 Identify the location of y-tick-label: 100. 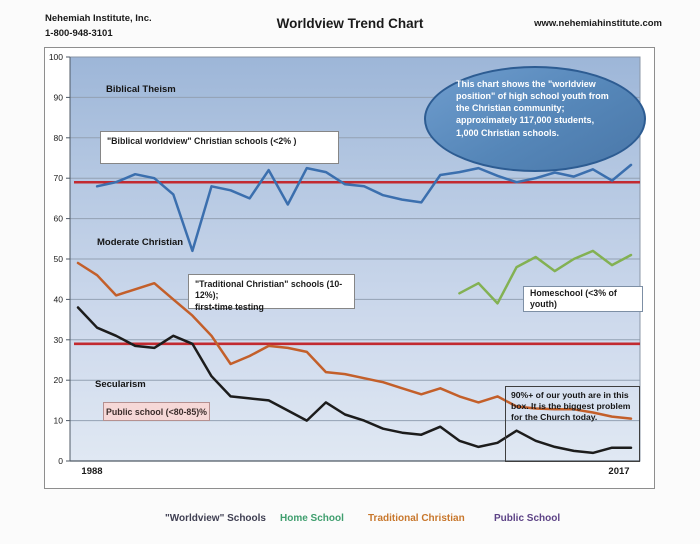
(56, 57).